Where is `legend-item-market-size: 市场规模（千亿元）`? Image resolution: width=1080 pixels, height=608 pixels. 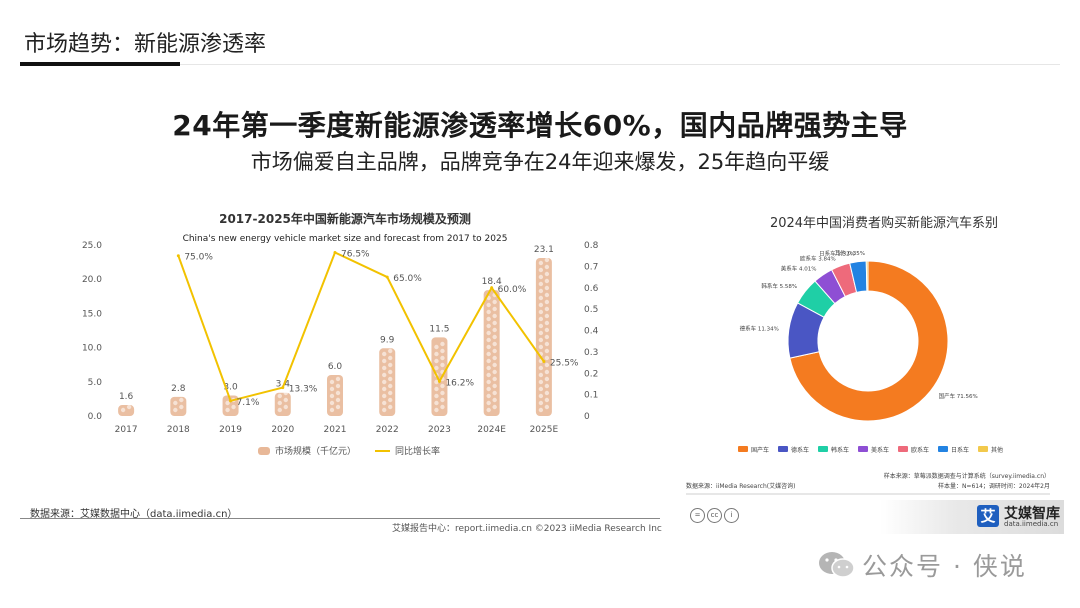
legend-item-market-size: 市场规模（千亿元） is located at coordinates (307, 451).